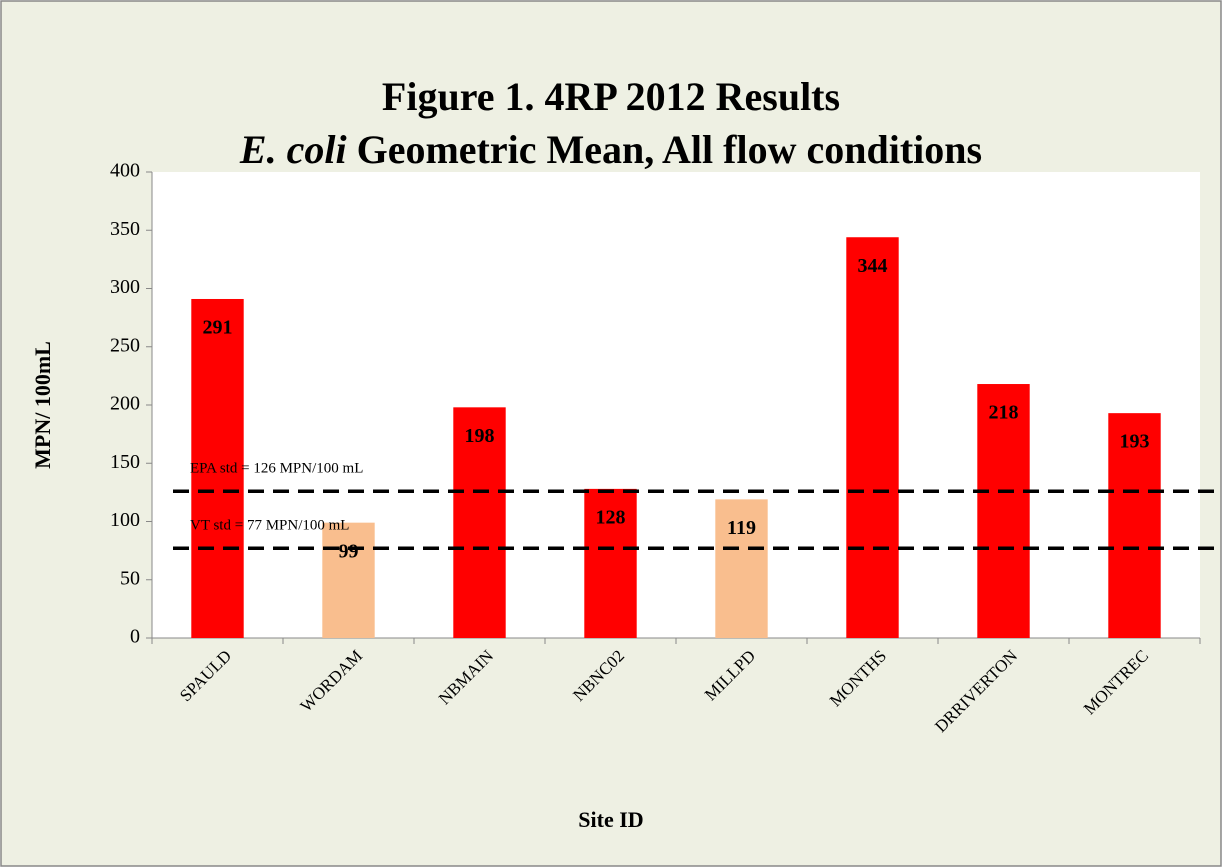 The image size is (1222, 867). Describe the element at coordinates (480, 436) in the screenshot. I see `value-label: 198` at that location.